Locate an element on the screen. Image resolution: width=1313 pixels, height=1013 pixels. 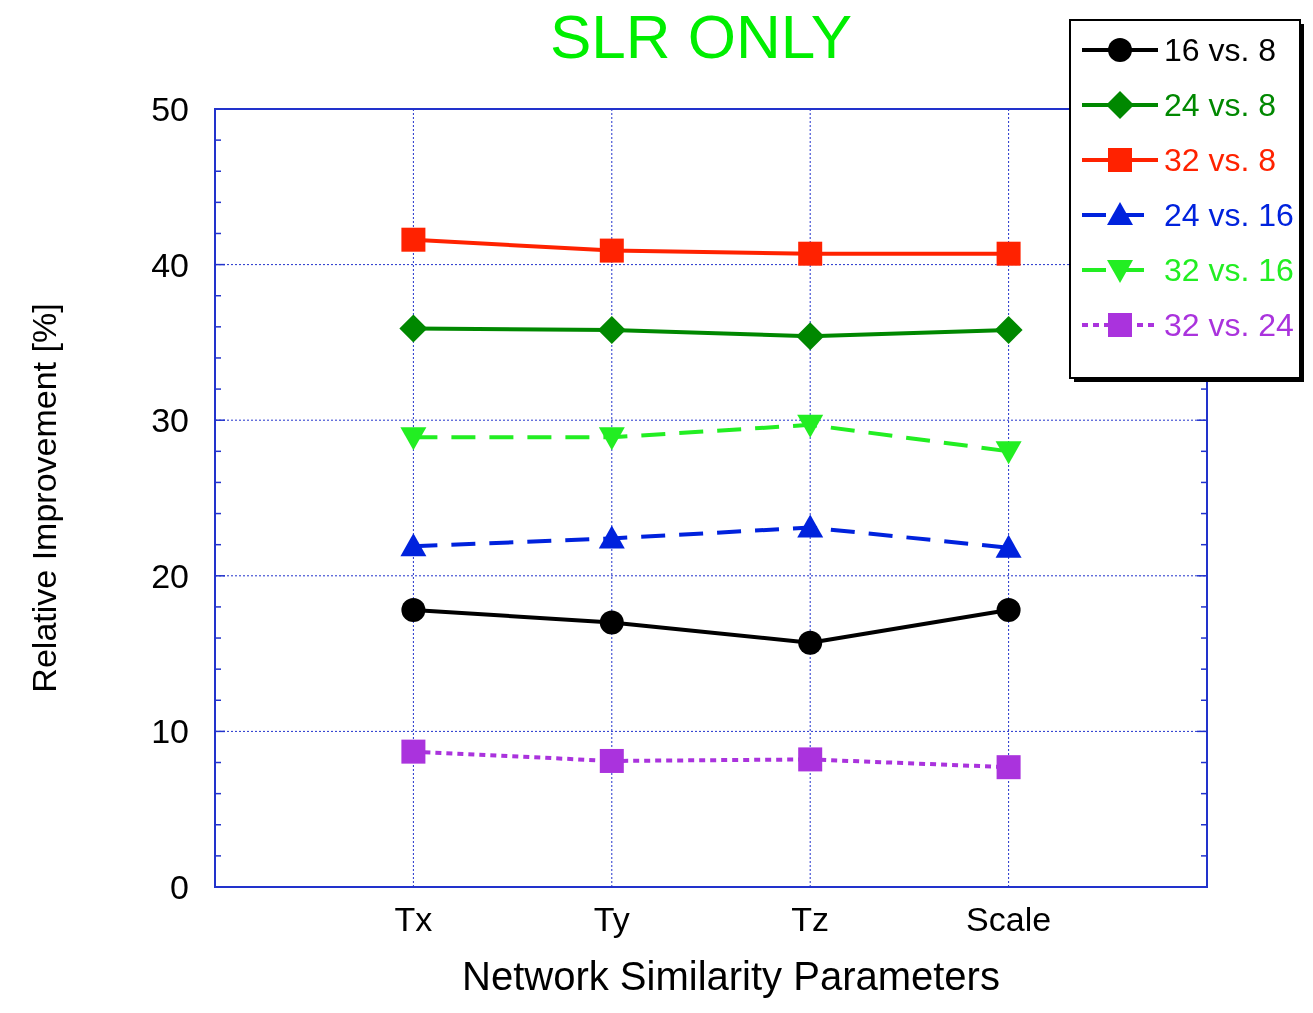
x-tick-label: Tx is located at coordinates (413, 919).